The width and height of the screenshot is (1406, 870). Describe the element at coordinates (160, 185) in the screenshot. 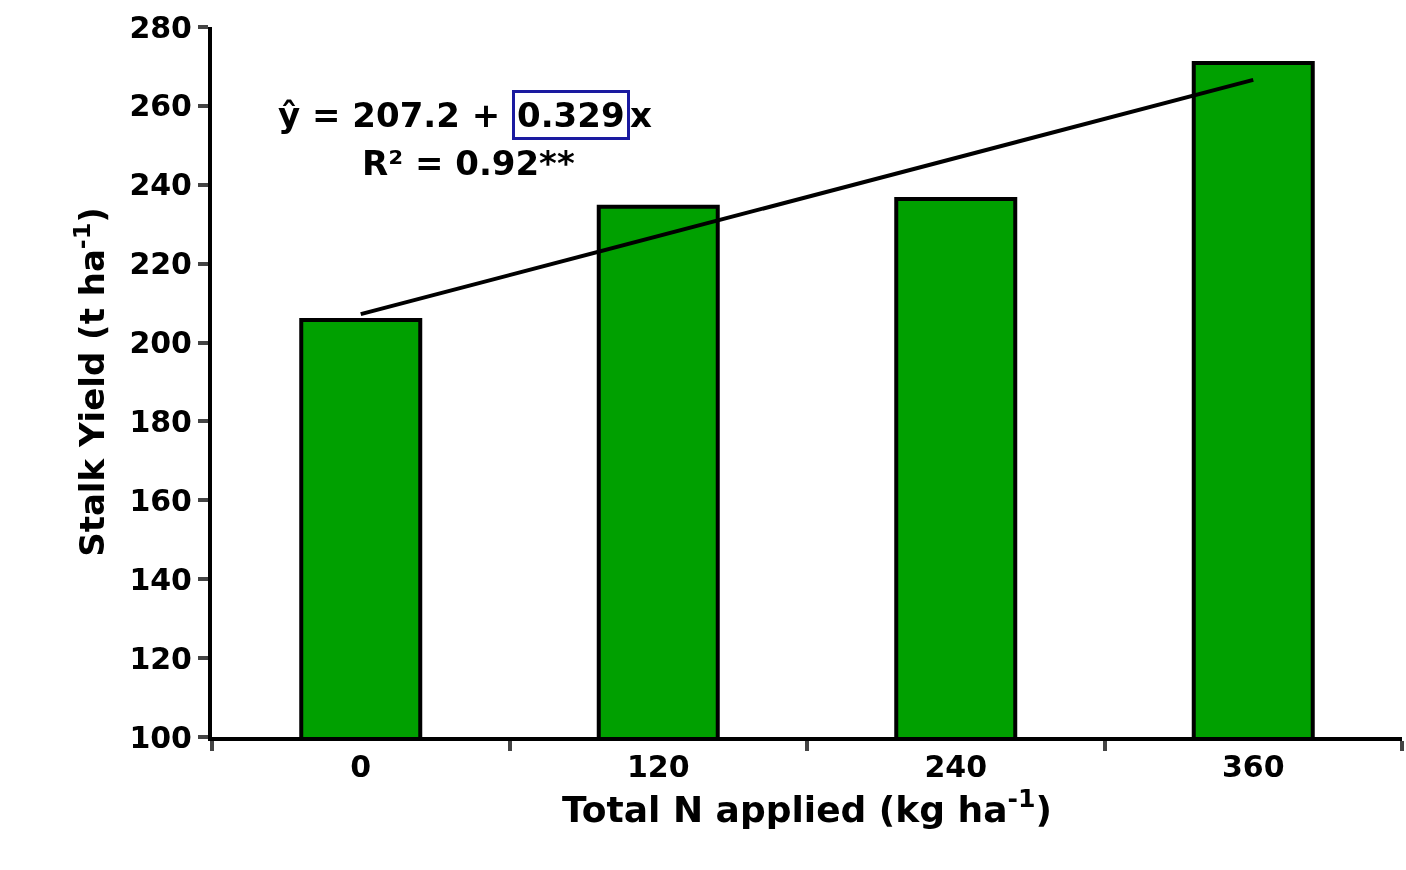

I see `y-tick-label: 240` at that location.